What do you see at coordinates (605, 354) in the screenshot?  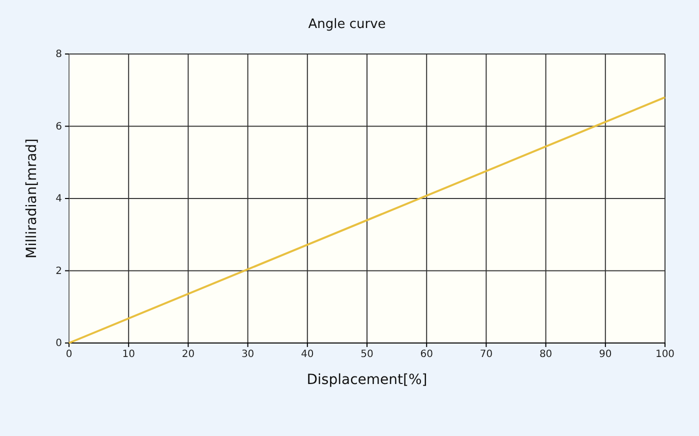 I see `x-tick-label: 90` at bounding box center [605, 354].